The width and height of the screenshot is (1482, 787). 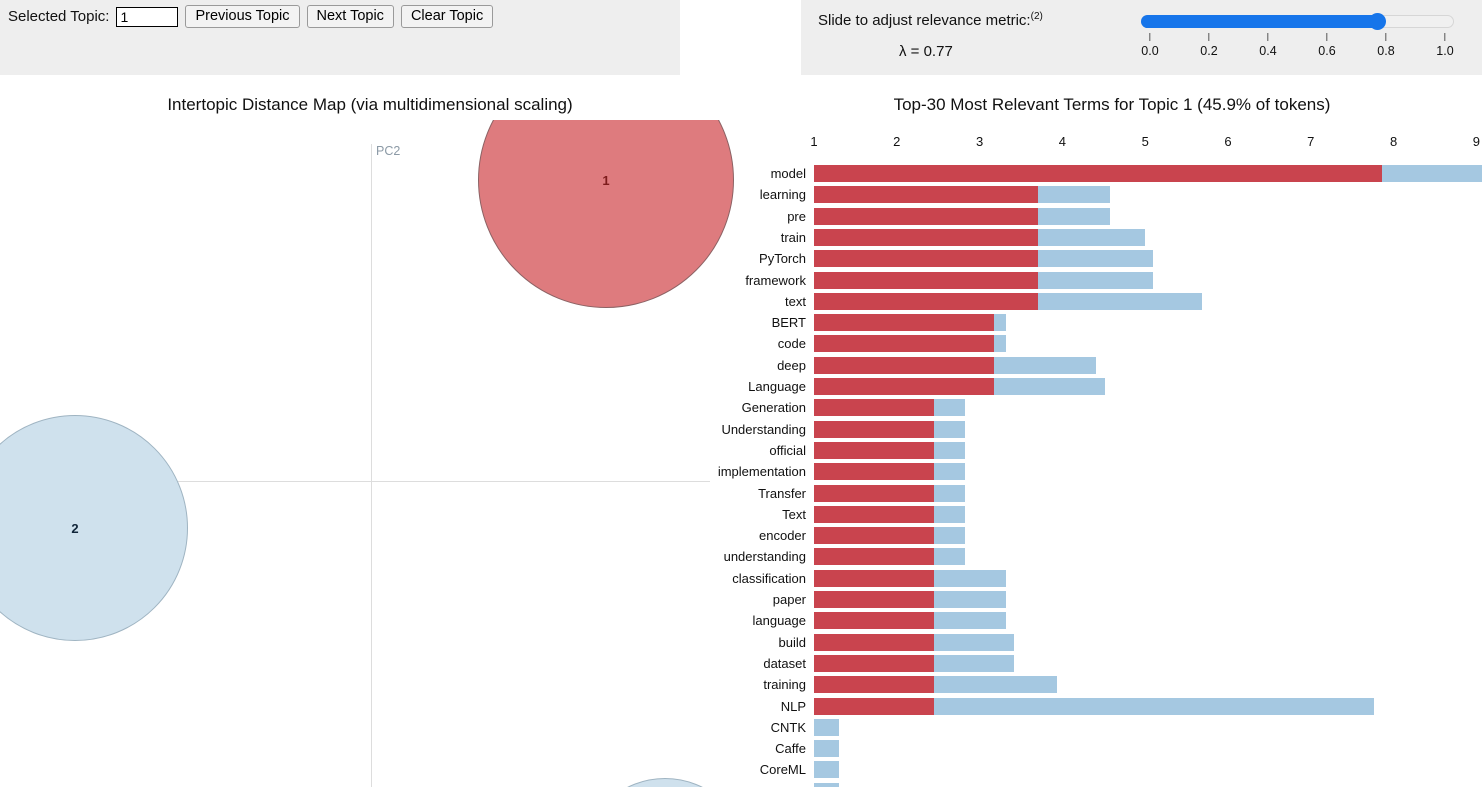 What do you see at coordinates (761, 472) in the screenshot?
I see `term-label: implementation` at bounding box center [761, 472].